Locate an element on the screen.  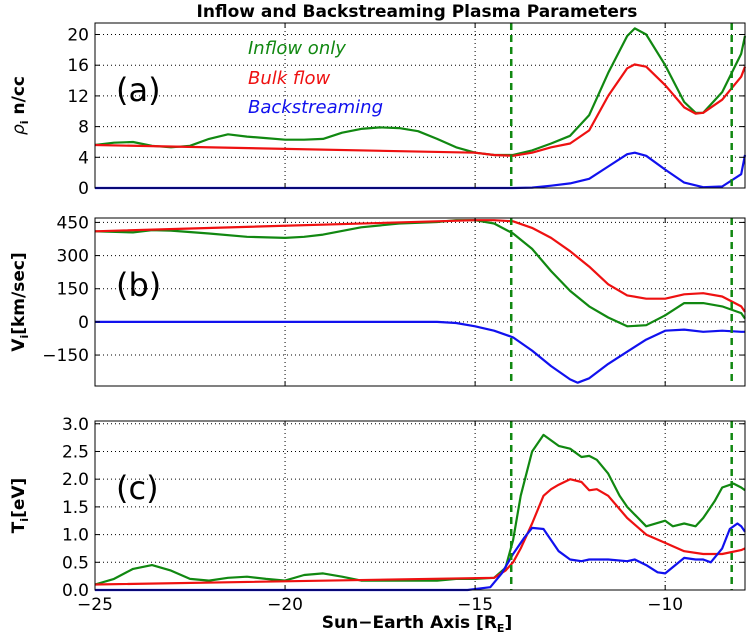
y-axis-label: ρi n/cc is located at coordinates (20, 105).